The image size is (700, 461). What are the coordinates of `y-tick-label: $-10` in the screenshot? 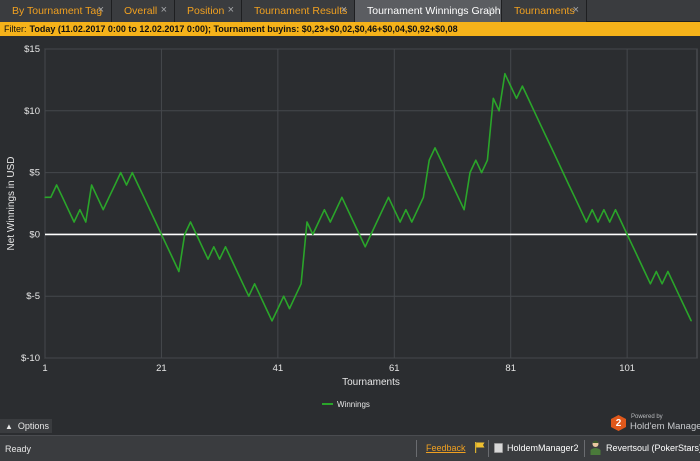 It's located at (30, 358).